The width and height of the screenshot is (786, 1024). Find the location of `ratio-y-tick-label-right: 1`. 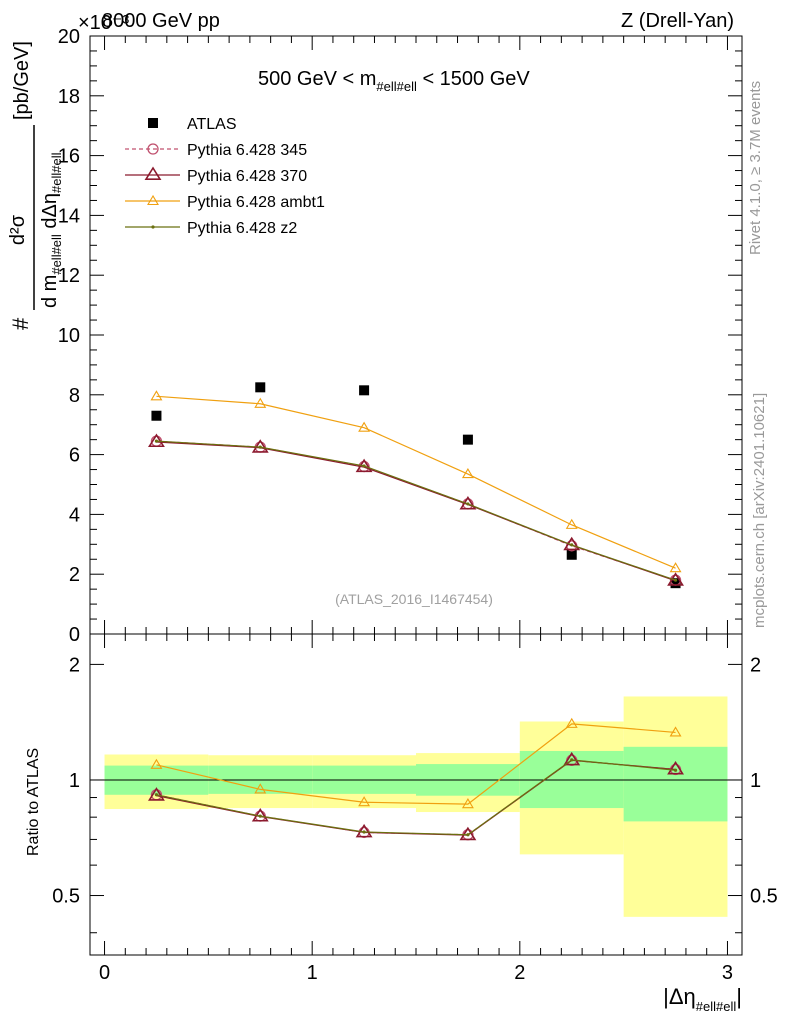

ratio-y-tick-label-right: 1 is located at coordinates (755, 781).